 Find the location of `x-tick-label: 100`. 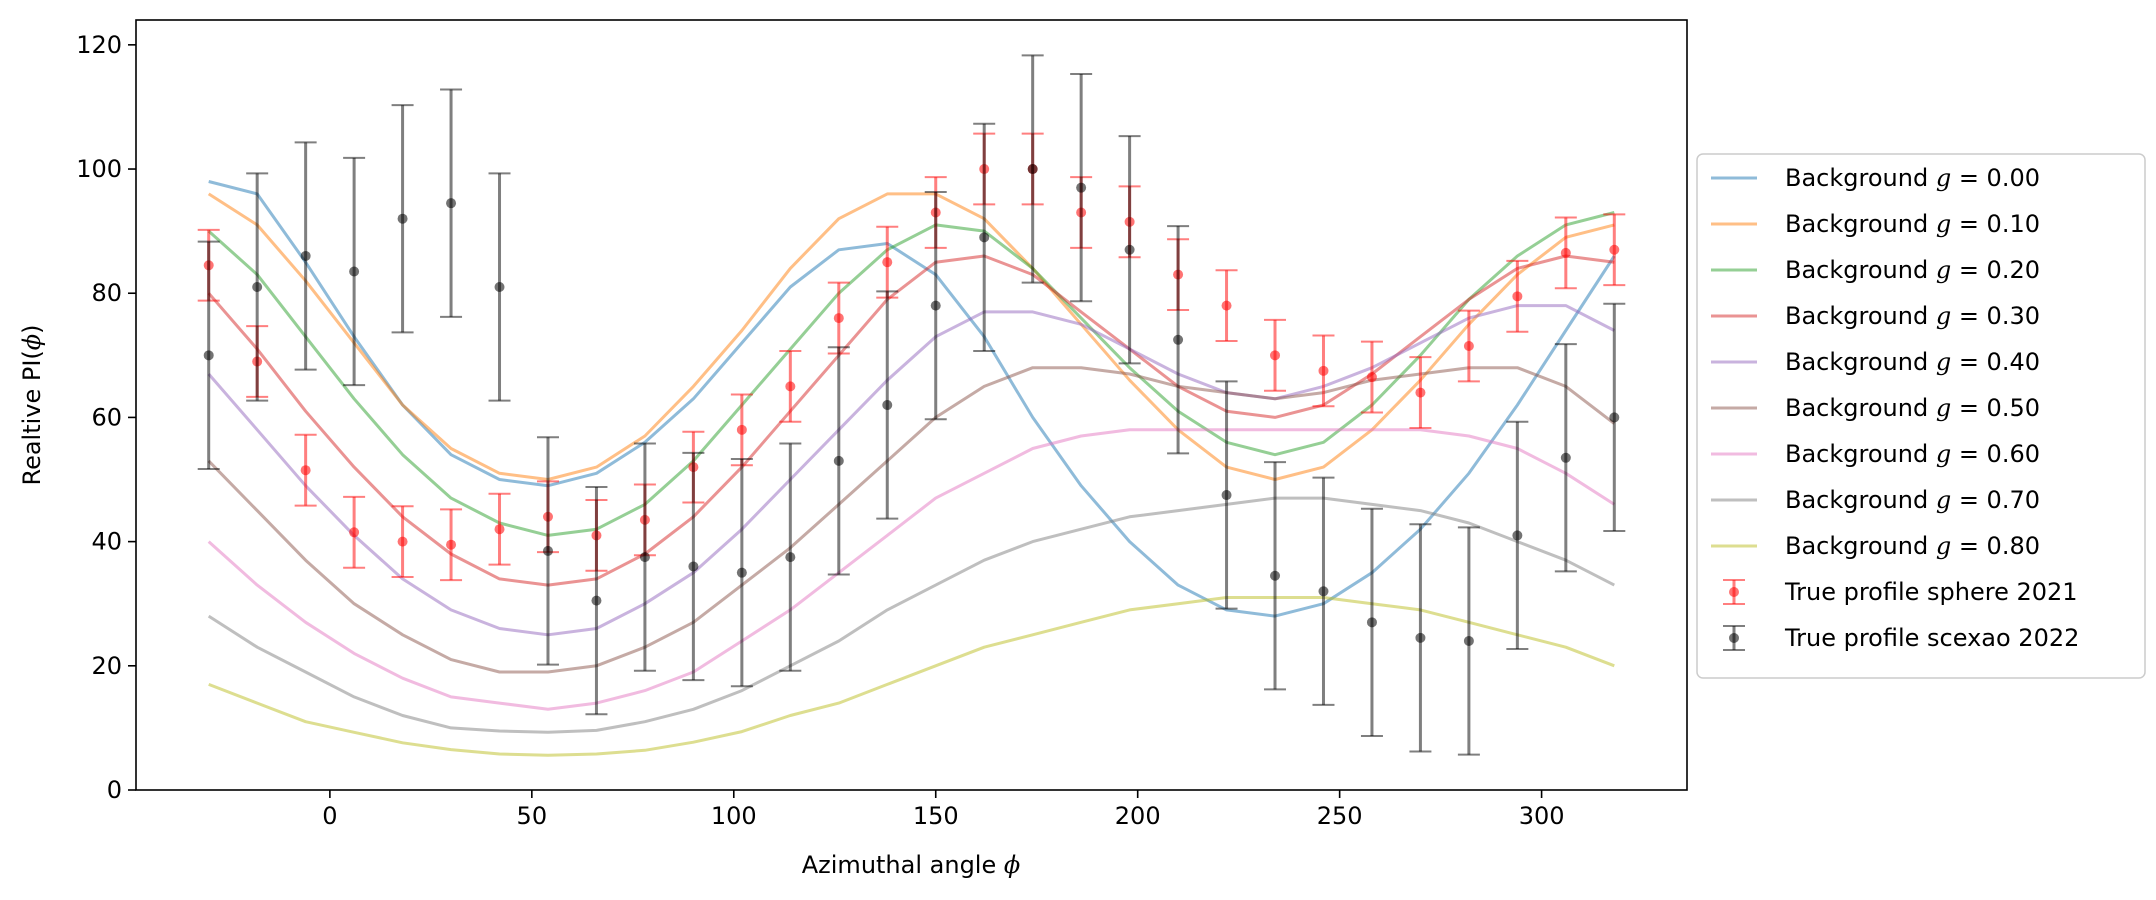

x-tick-label: 100 is located at coordinates (734, 816).